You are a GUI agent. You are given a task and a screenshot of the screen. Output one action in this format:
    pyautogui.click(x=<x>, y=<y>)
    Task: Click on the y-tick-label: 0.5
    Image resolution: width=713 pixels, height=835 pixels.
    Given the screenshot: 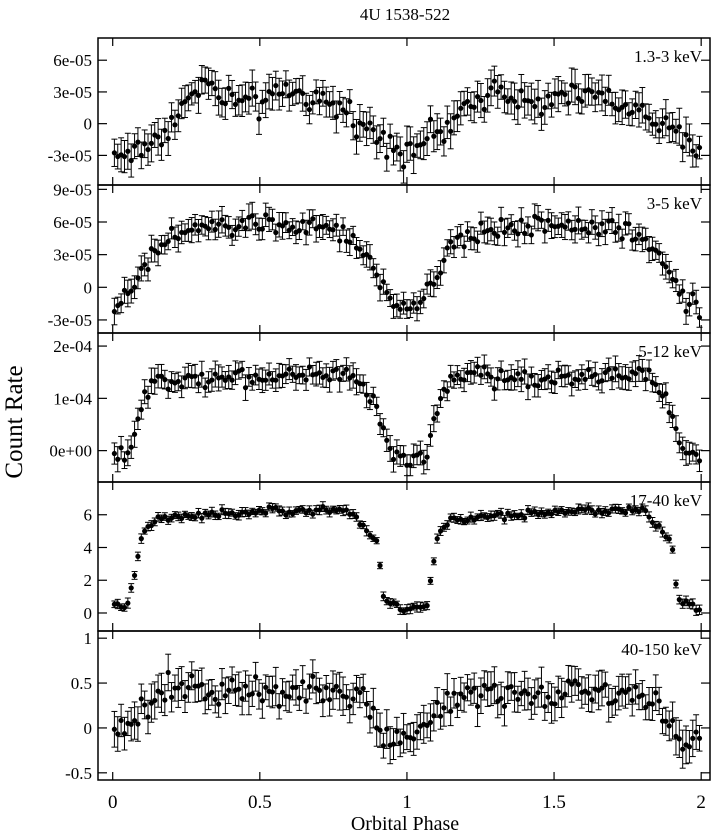 What is the action you would take?
    pyautogui.click(x=81, y=683)
    